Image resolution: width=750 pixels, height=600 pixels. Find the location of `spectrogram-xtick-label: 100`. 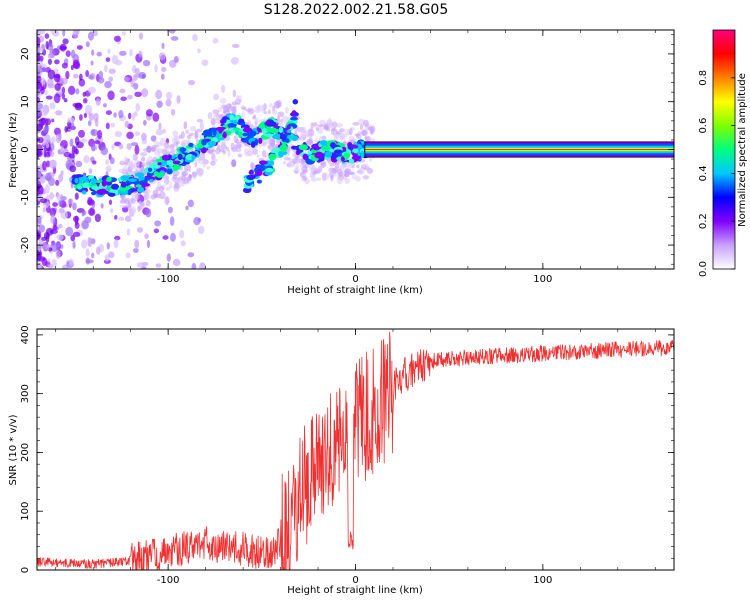

spectrogram-xtick-label: 100 is located at coordinates (542, 279).